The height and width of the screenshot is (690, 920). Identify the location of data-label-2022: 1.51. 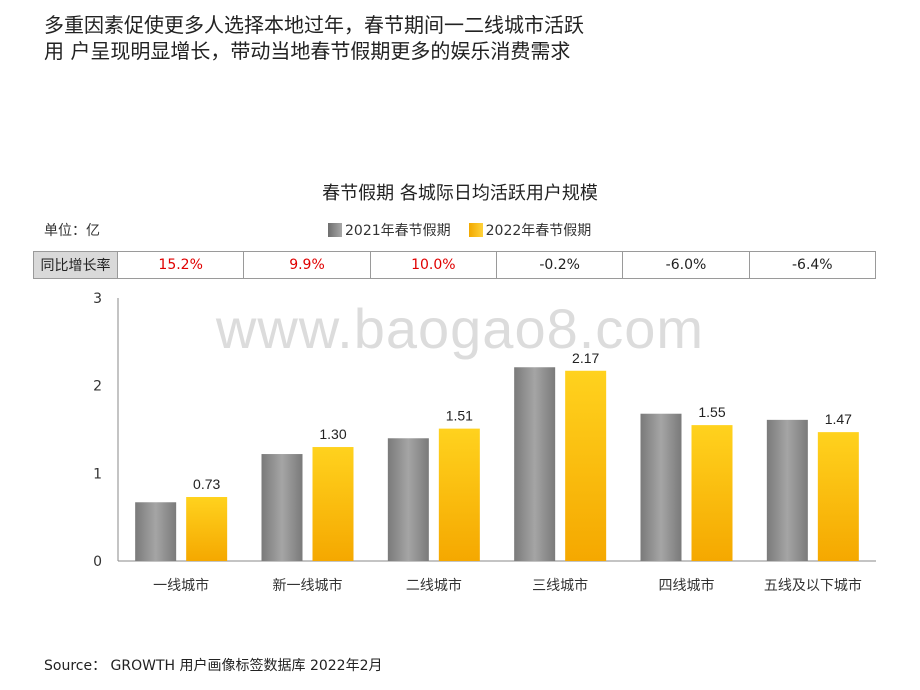
(459, 416).